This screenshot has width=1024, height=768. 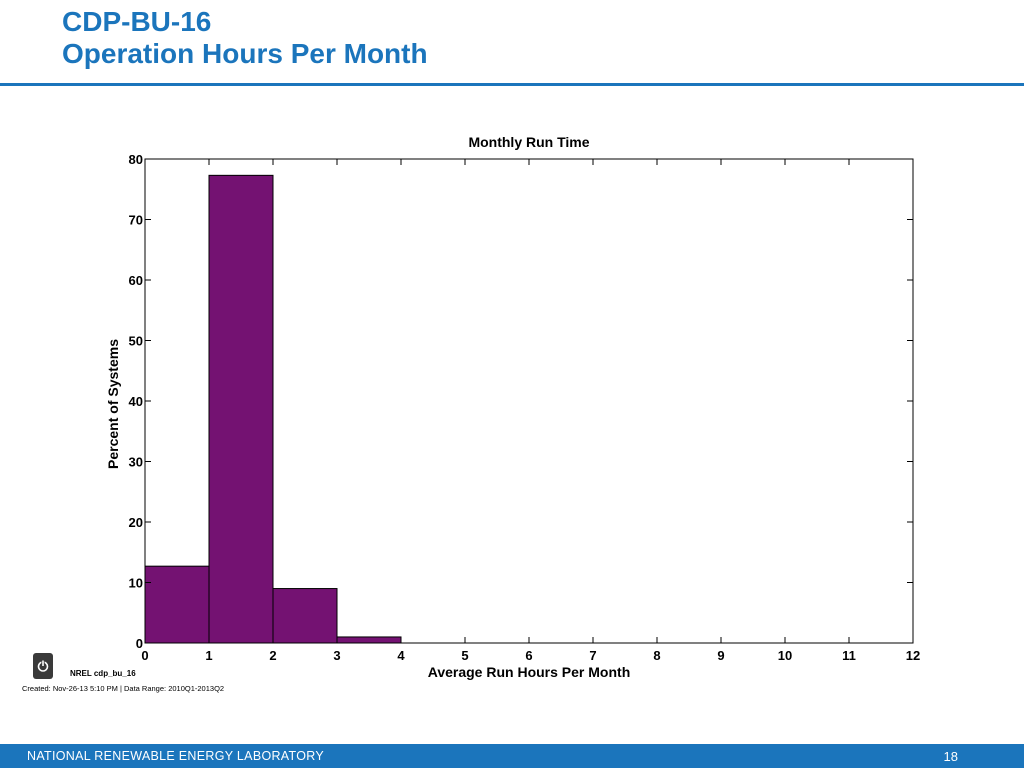 I want to click on x-tick-label-12: 12, so click(x=913, y=655).